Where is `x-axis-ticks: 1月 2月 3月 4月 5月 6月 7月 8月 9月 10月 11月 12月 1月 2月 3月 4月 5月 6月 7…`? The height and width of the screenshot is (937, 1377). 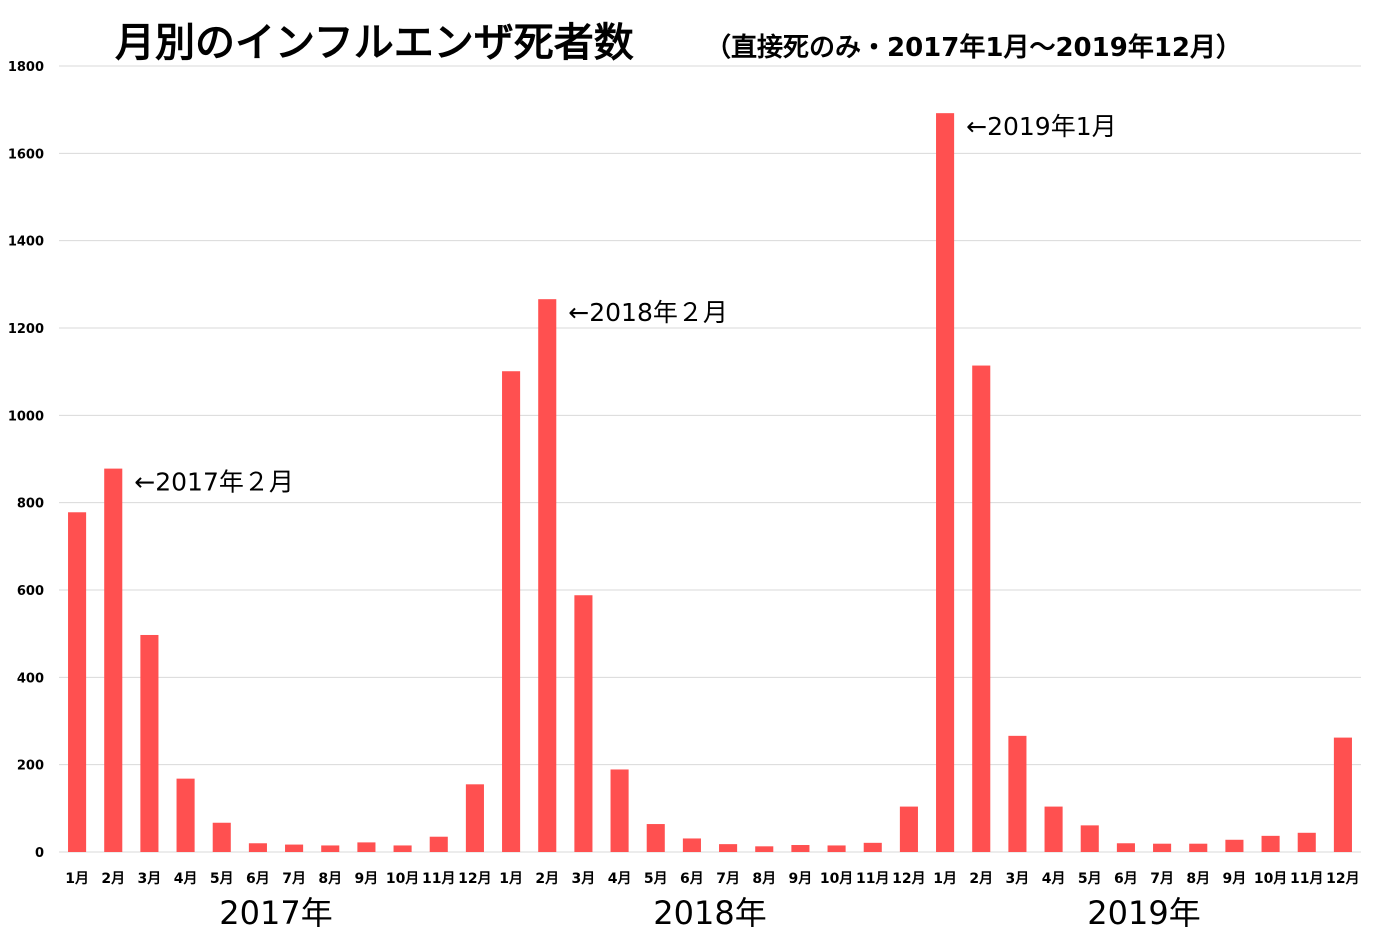 x-axis-ticks: 1月 2月 3月 4月 5月 6月 7月 8月 9月 10月 11月 12月 1月 2月 3月 4月 5月 6月 7… is located at coordinates (712, 879).